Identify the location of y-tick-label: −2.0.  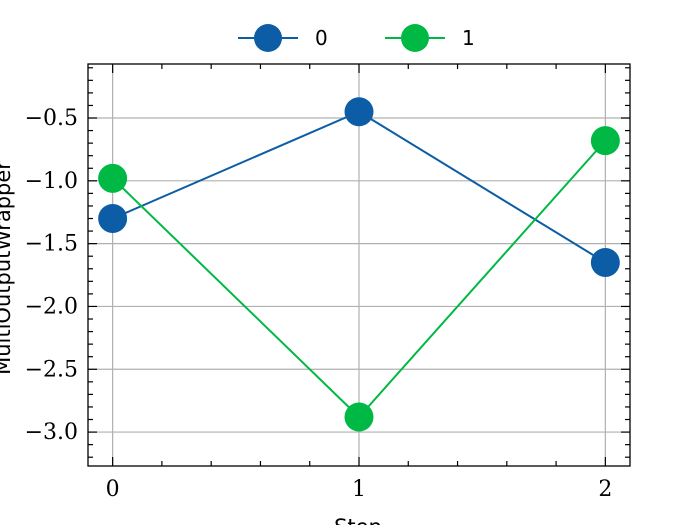
(51, 306).